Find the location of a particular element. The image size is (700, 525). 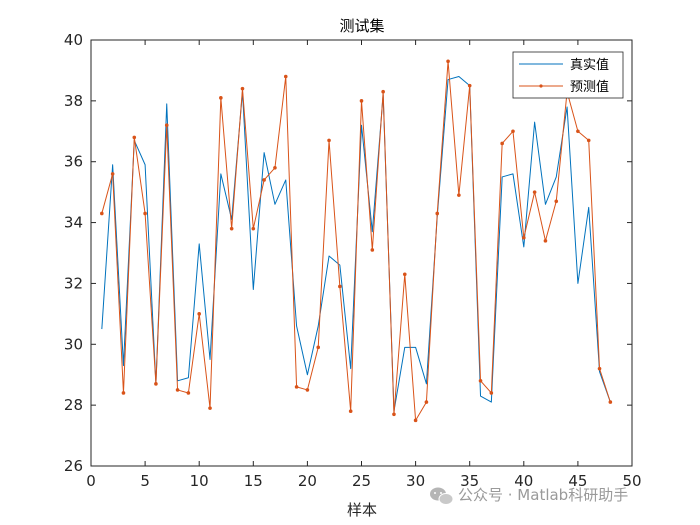

y-tick-label: 26 is located at coordinates (73, 466).